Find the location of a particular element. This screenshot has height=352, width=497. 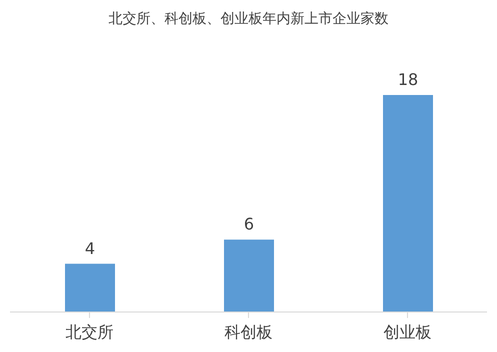

x-tick-label: 北交所 is located at coordinates (90, 332).